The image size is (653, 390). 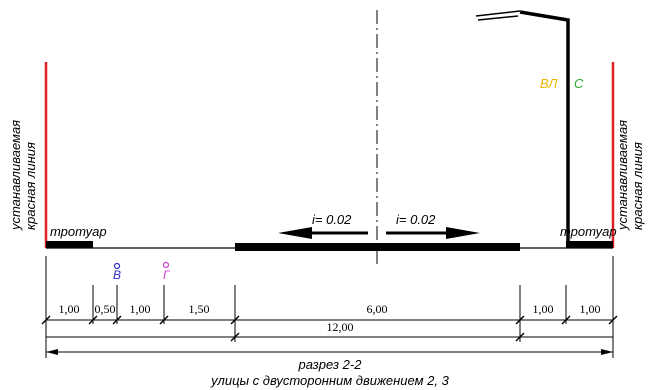 What do you see at coordinates (543, 309) in the screenshot?
I see `dim-strip-right: 1,00` at bounding box center [543, 309].